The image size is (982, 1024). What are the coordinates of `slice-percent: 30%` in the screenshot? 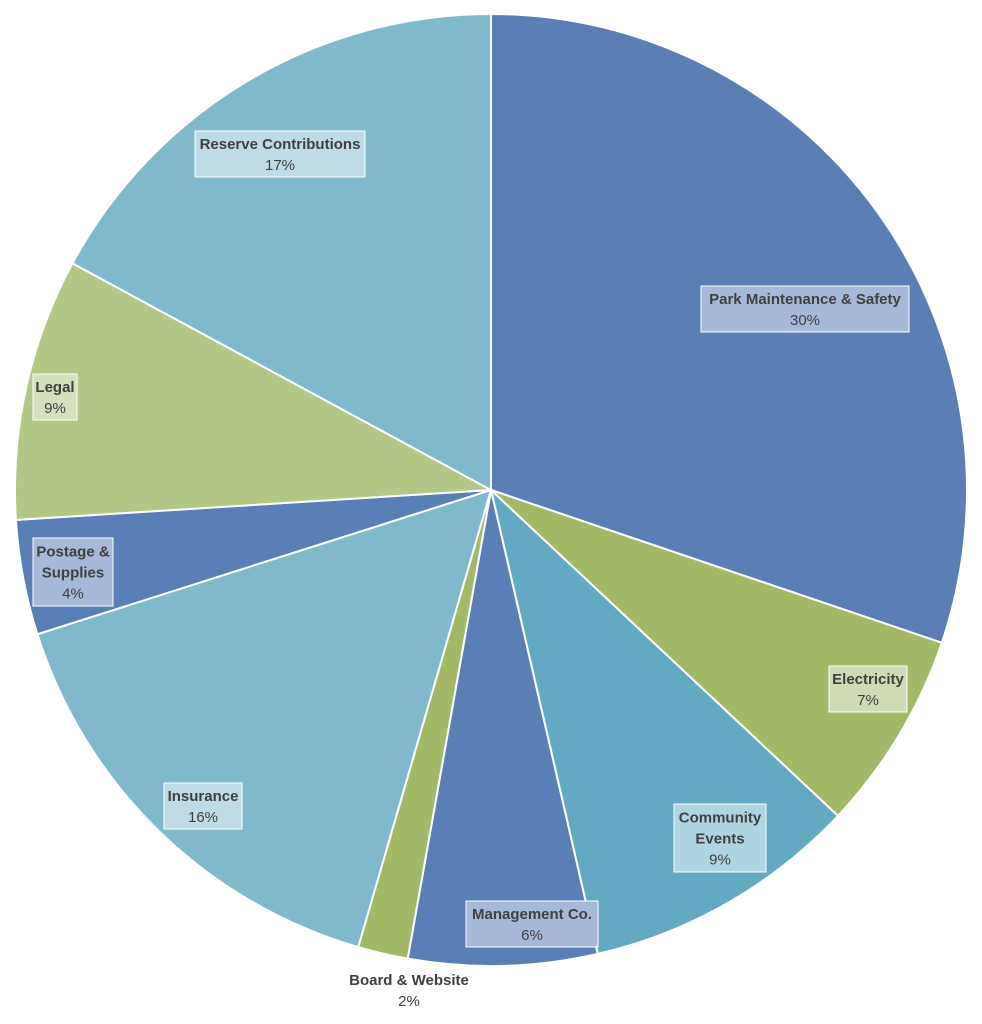 It's located at (805, 320).